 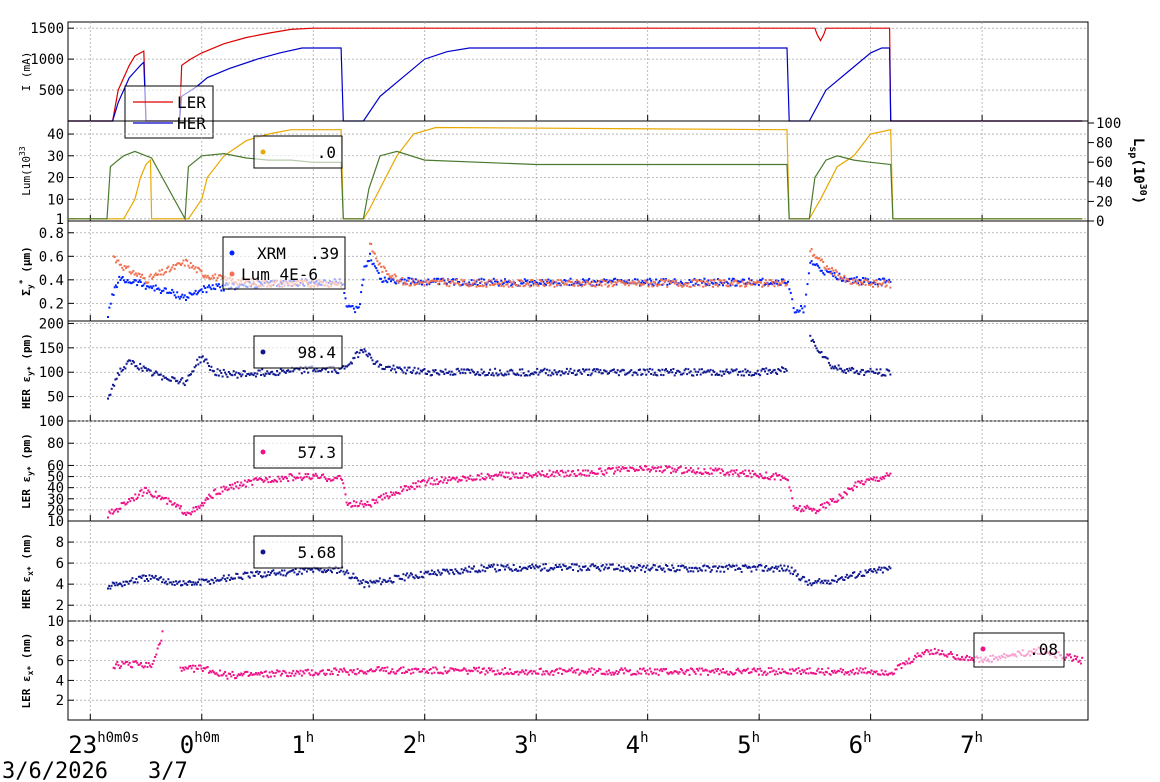 I want to click on legend-label: 5.68, so click(x=316, y=552).